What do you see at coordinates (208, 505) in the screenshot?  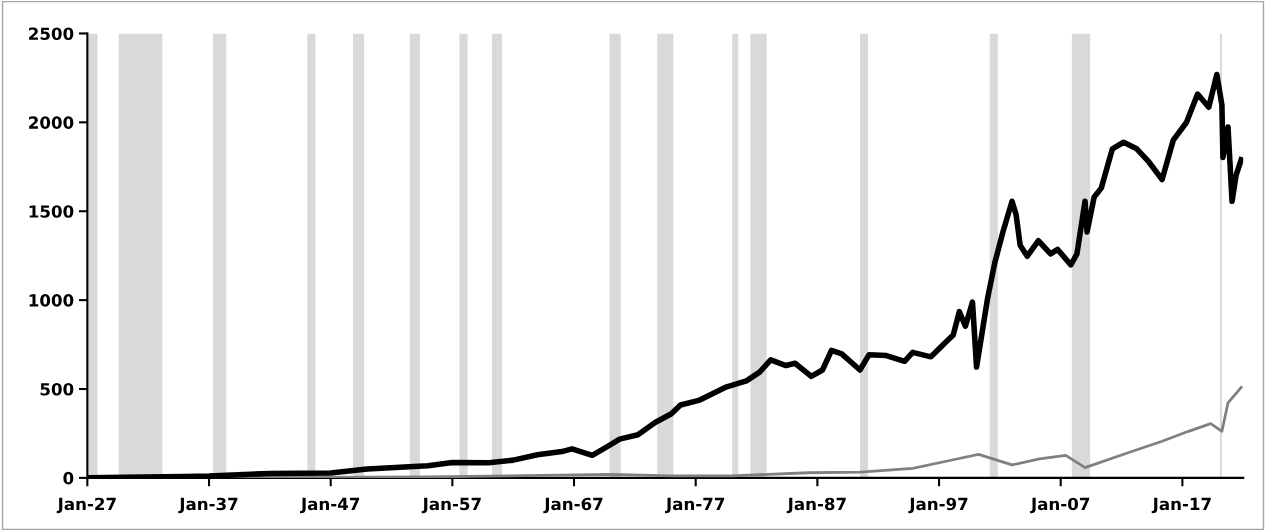 I see `x-tick-label: Jan-37` at bounding box center [208, 505].